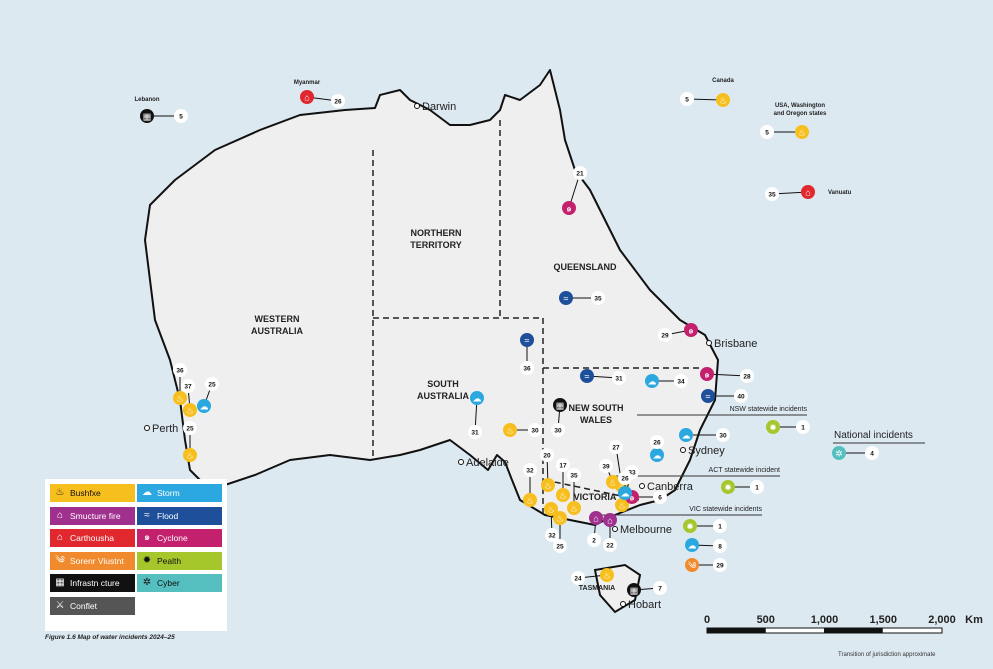 This screenshot has height=669, width=993. I want to click on flood-icon: ≈, so click(147, 515).